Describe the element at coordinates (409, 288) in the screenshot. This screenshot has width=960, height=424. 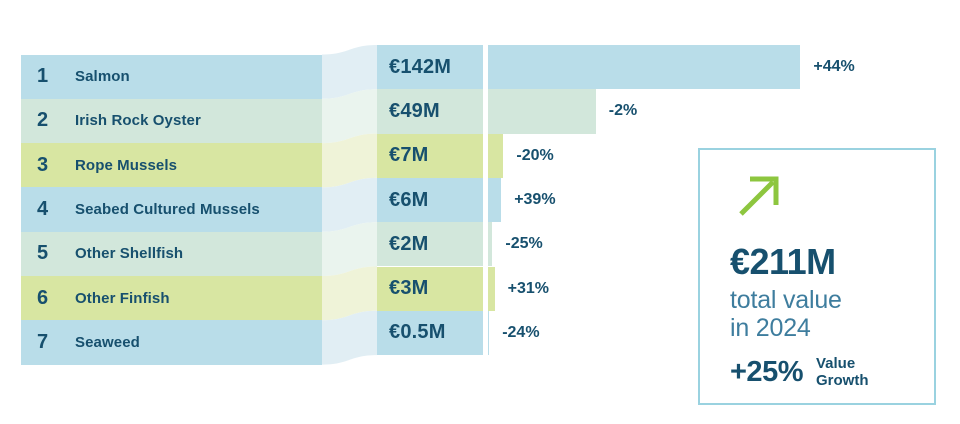
I see `value-amount: €3M` at that location.